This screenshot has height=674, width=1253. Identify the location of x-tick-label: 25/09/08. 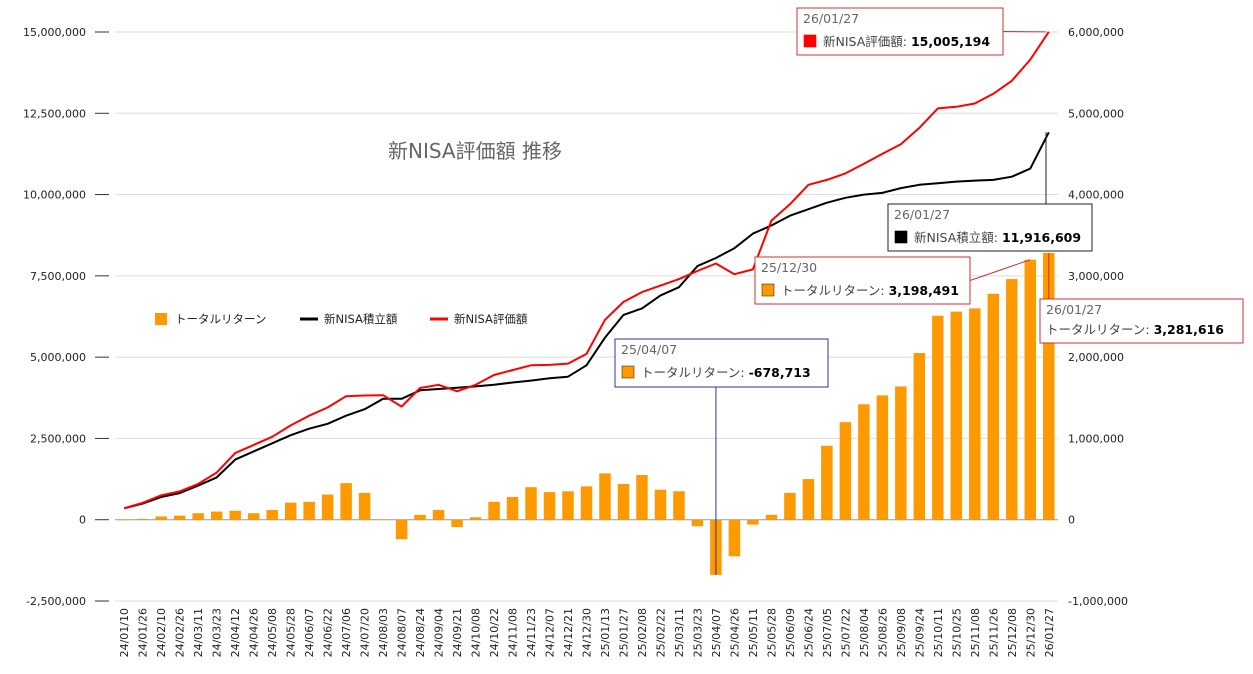
(901, 632).